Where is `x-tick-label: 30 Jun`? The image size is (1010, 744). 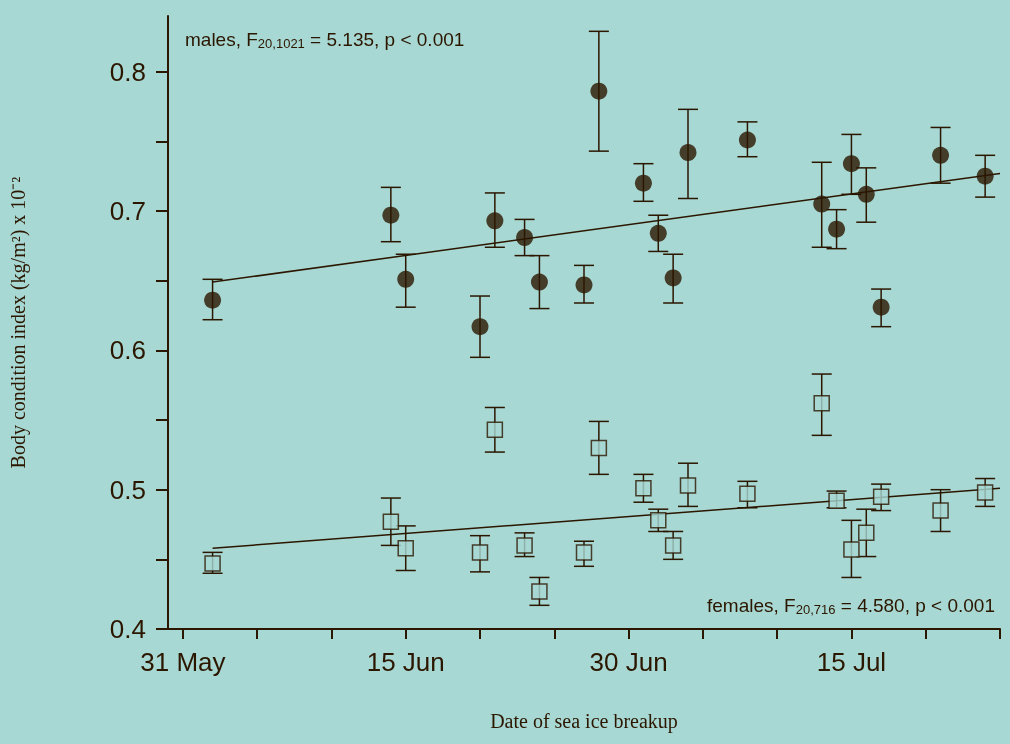
x-tick-label: 30 Jun is located at coordinates (628, 662).